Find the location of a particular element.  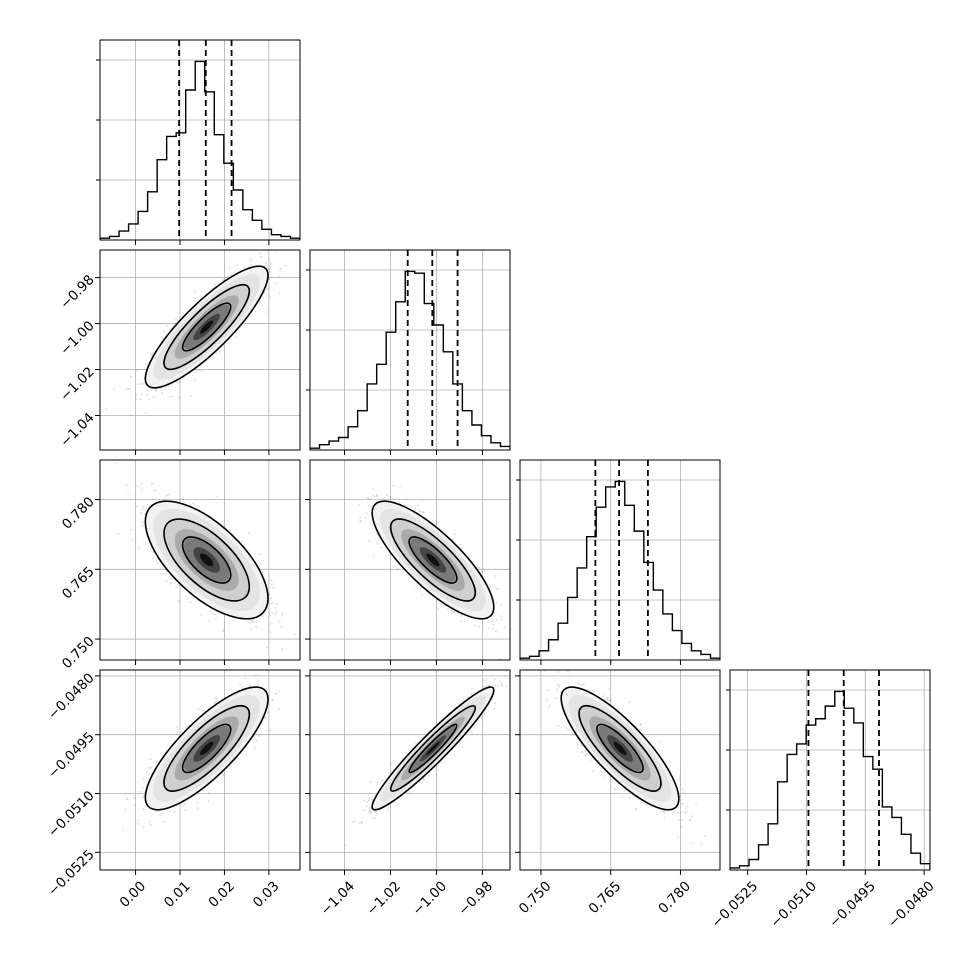

panel-1-0: −1.04−1.02−1.00−0.98 is located at coordinates (179, 349).